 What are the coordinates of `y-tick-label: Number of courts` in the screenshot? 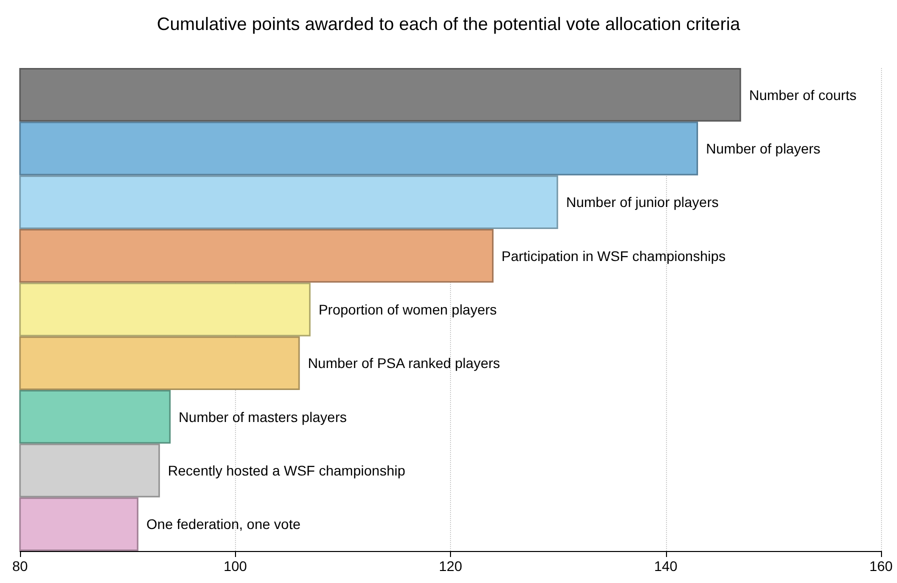 It's located at (802, 94).